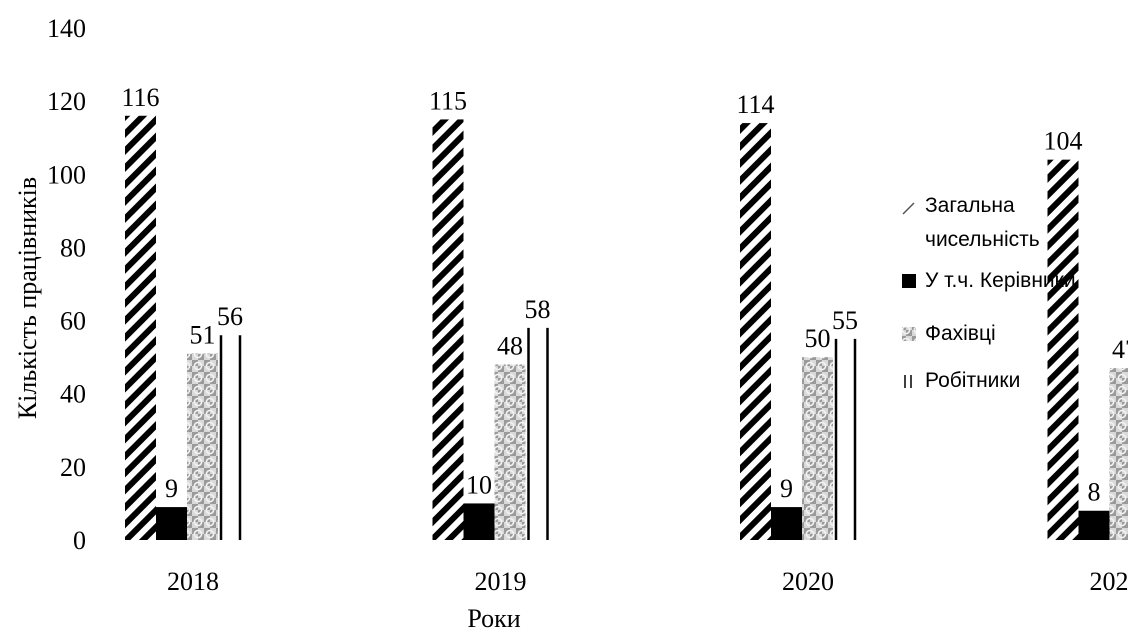 Image resolution: width=1128 pixels, height=635 pixels. Describe the element at coordinates (140, 97) in the screenshot. I see `data-label-2018-series-0: 116` at that location.